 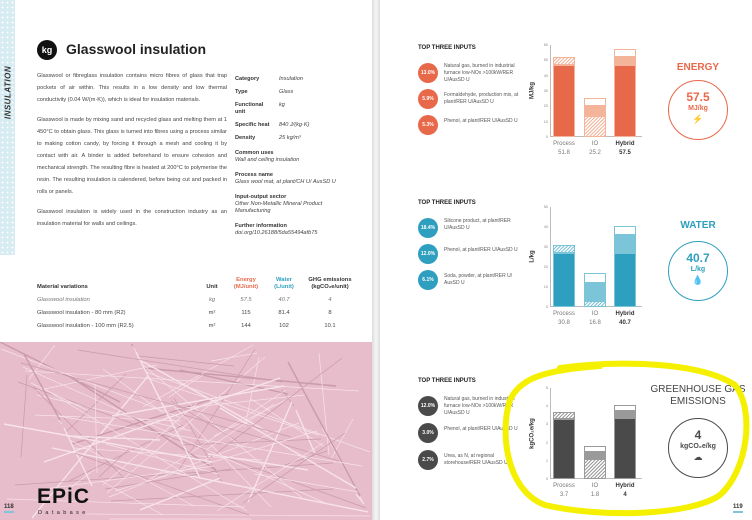 What do you see at coordinates (284, 325) in the screenshot?
I see `cell: 102` at bounding box center [284, 325].